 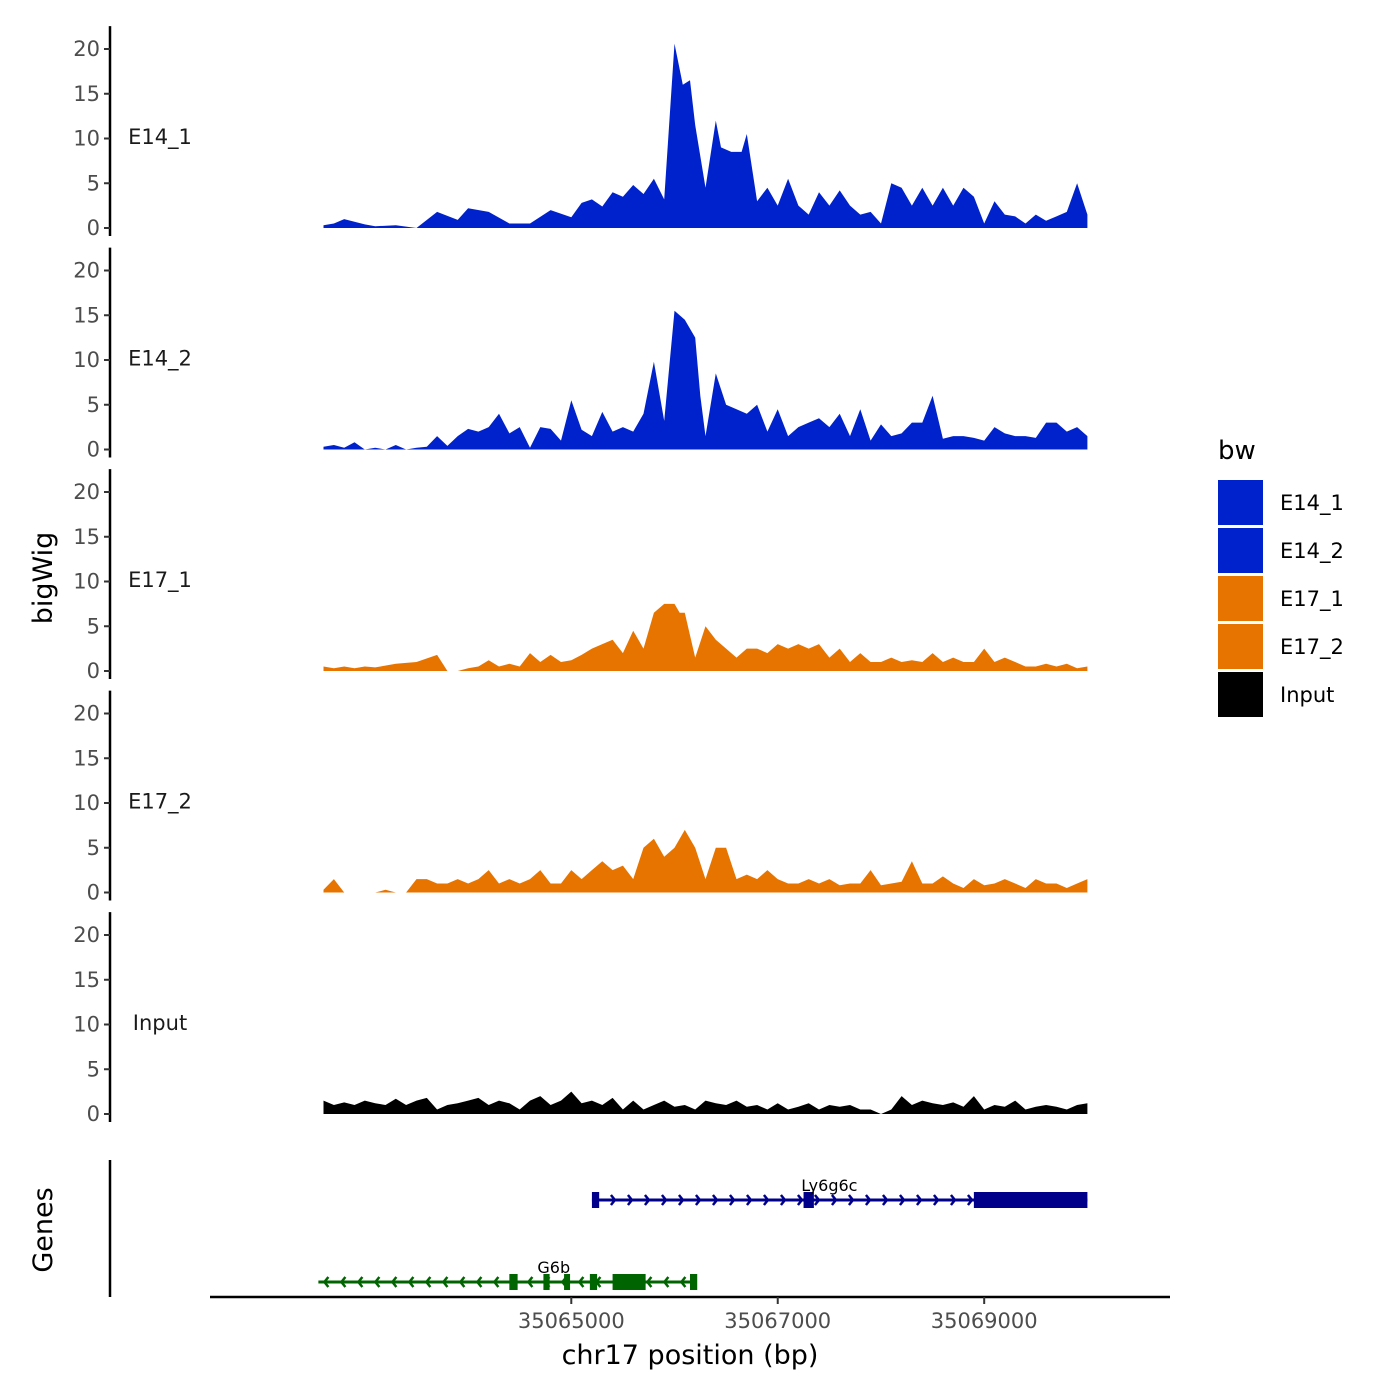 I want to click on gene-g6b: G6b, so click(x=508, y=1274).